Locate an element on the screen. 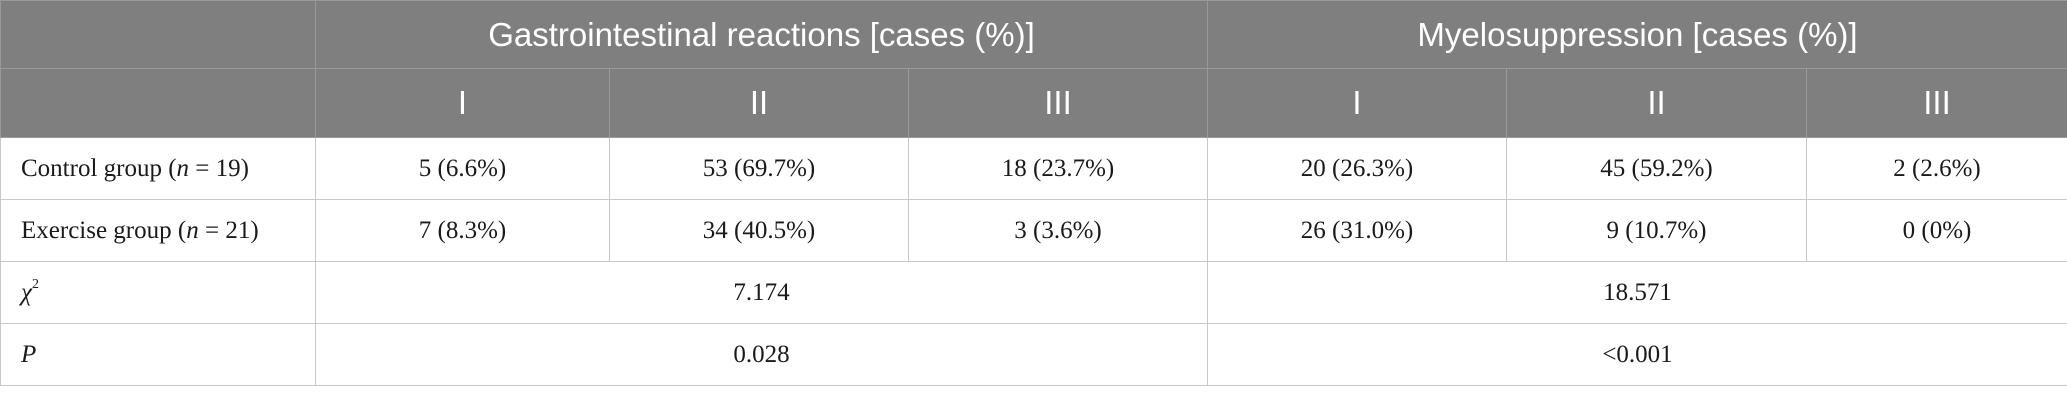 The width and height of the screenshot is (2067, 406). corner-cell is located at coordinates (158, 34).